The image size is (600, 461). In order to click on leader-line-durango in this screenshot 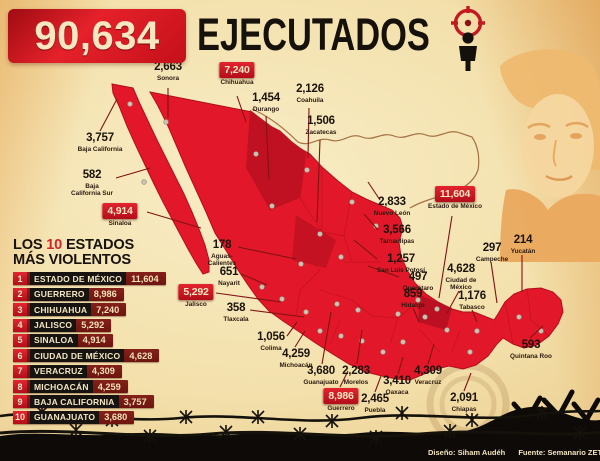, I will do `click(267, 148)`.